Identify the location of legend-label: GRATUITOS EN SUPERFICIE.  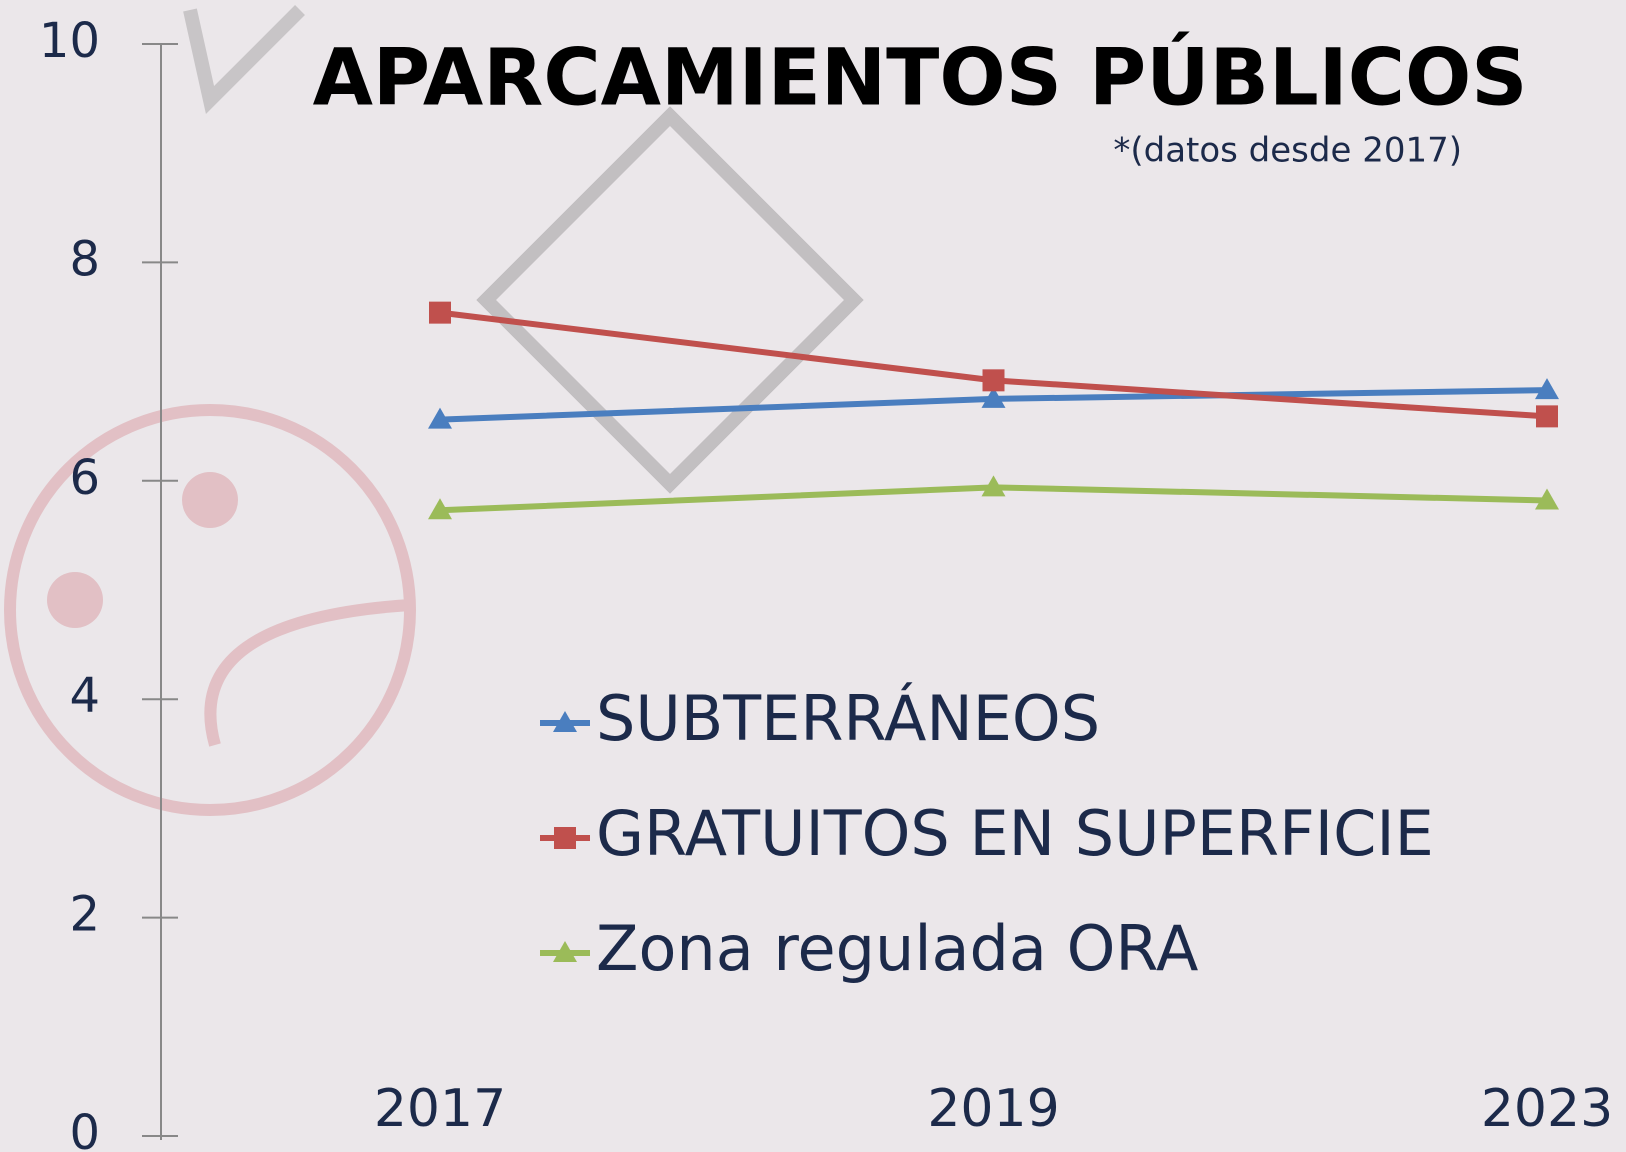
(1015, 833).